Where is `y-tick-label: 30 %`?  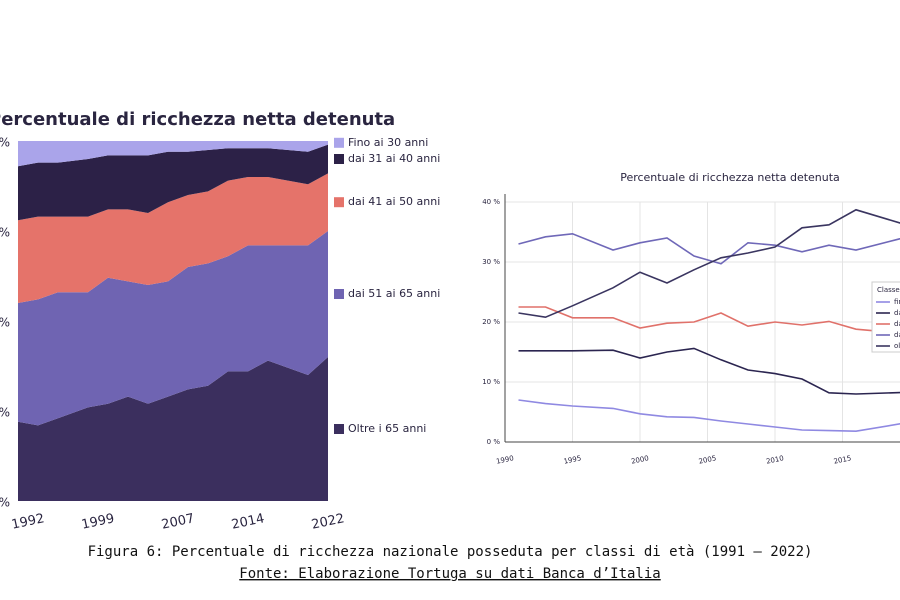 y-tick-label: 30 % is located at coordinates (491, 262).